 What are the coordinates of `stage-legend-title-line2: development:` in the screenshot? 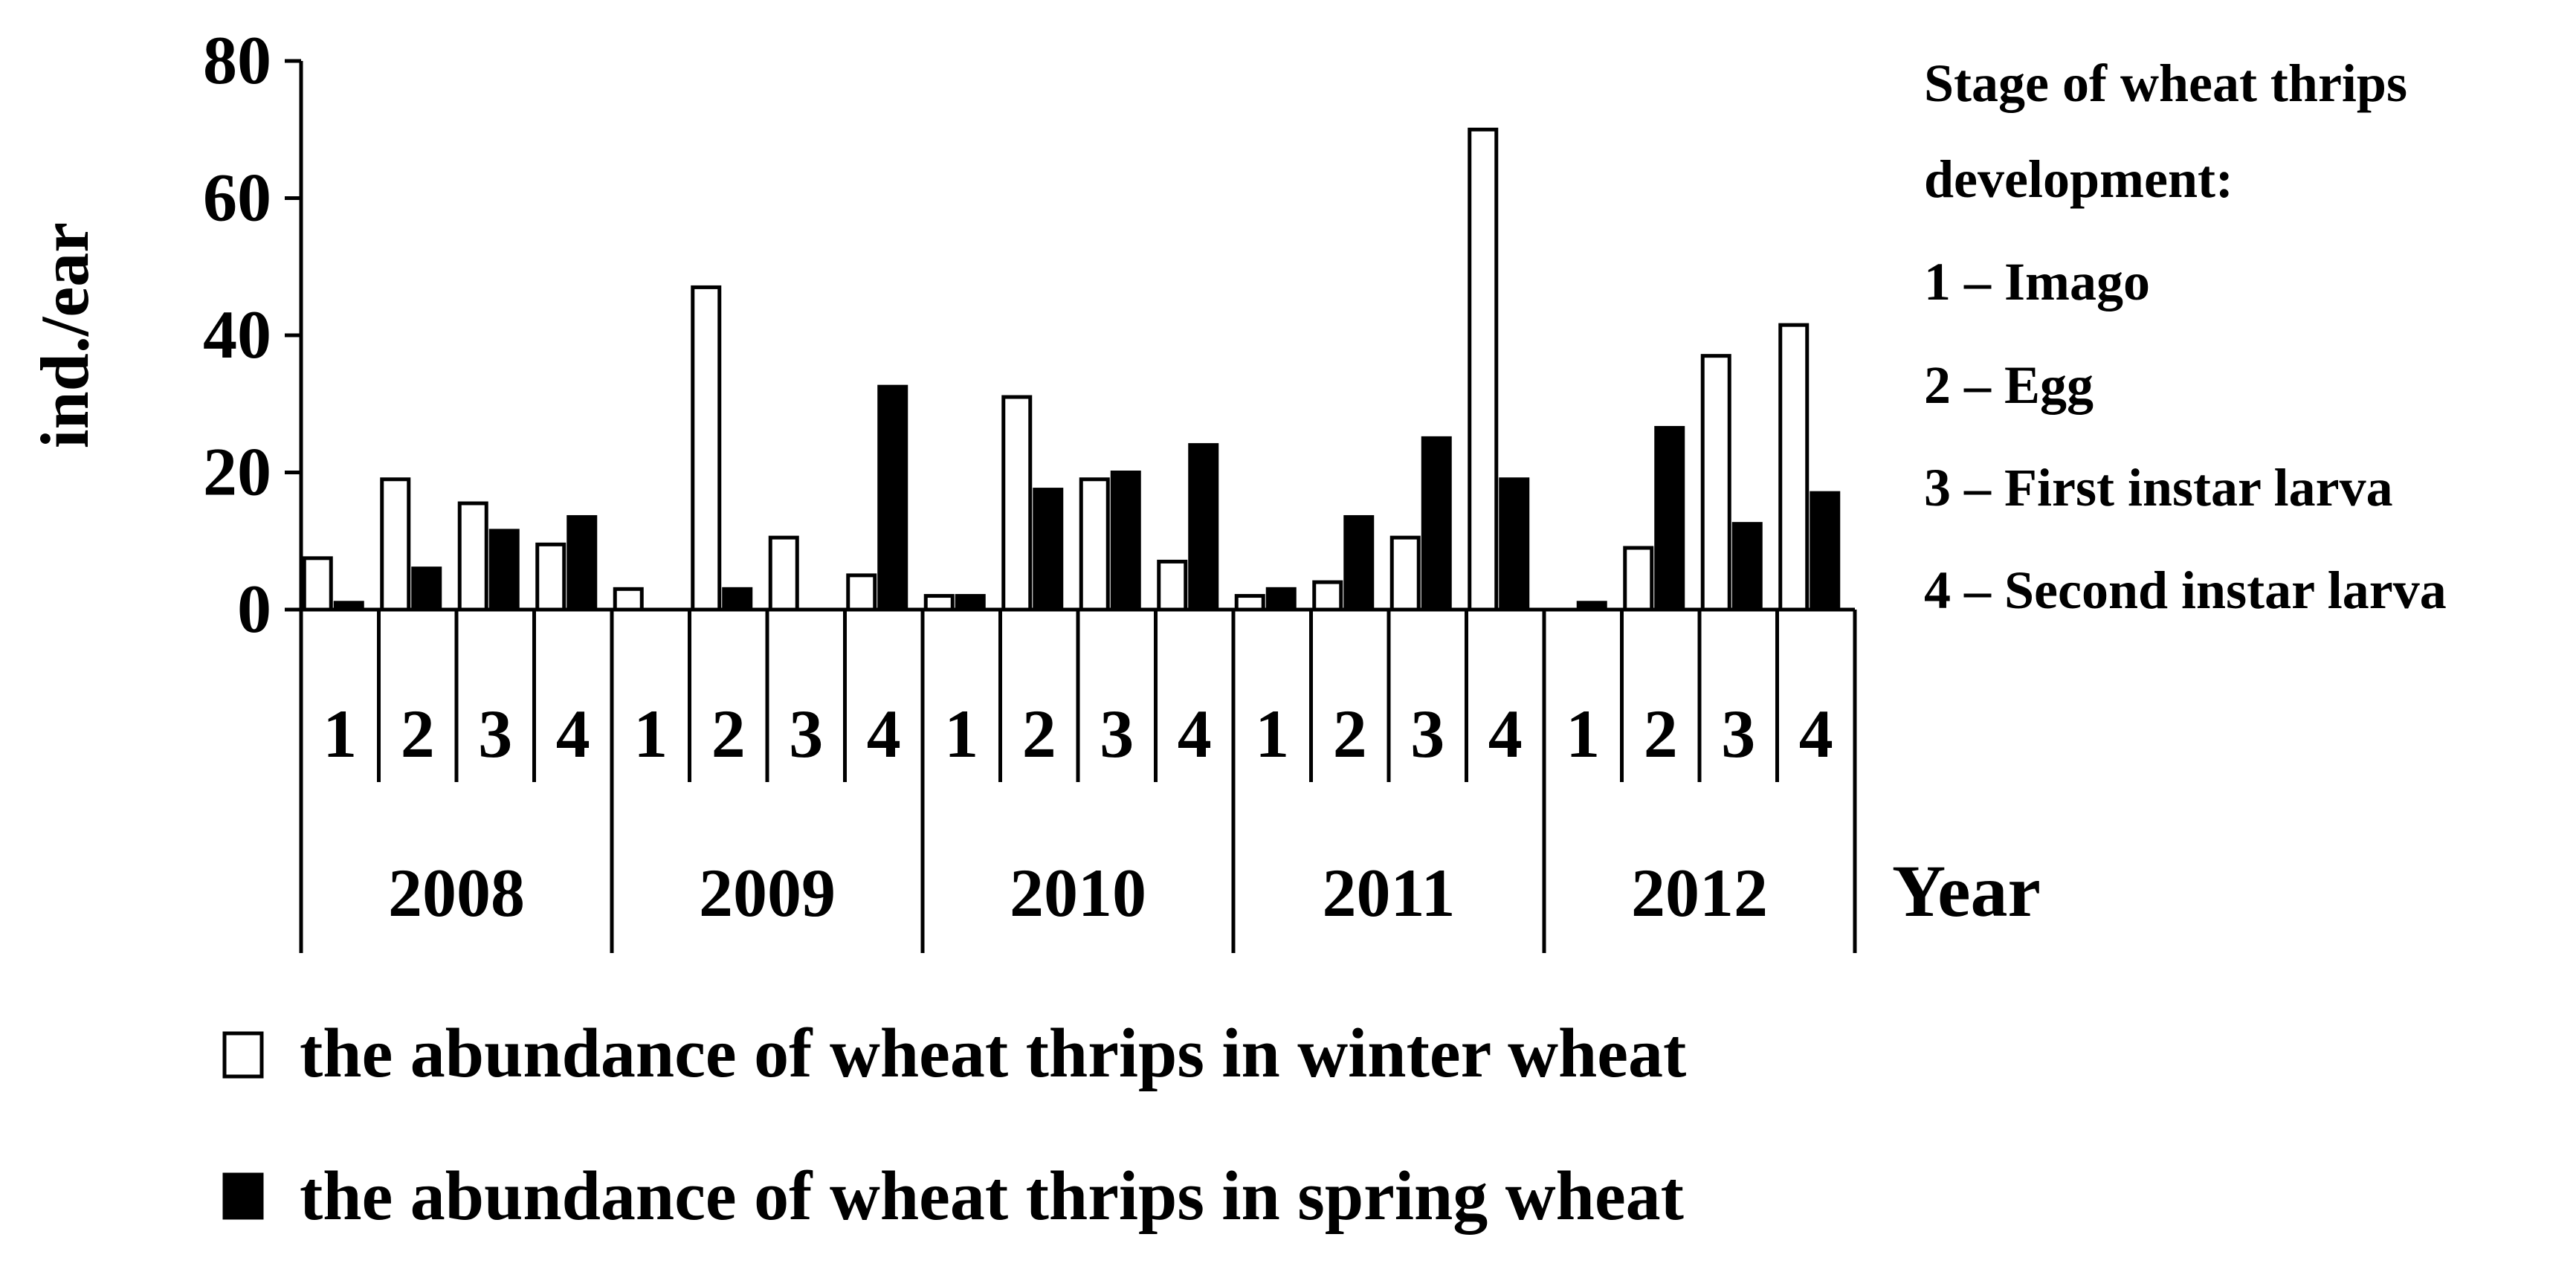 It's located at (2078, 179).